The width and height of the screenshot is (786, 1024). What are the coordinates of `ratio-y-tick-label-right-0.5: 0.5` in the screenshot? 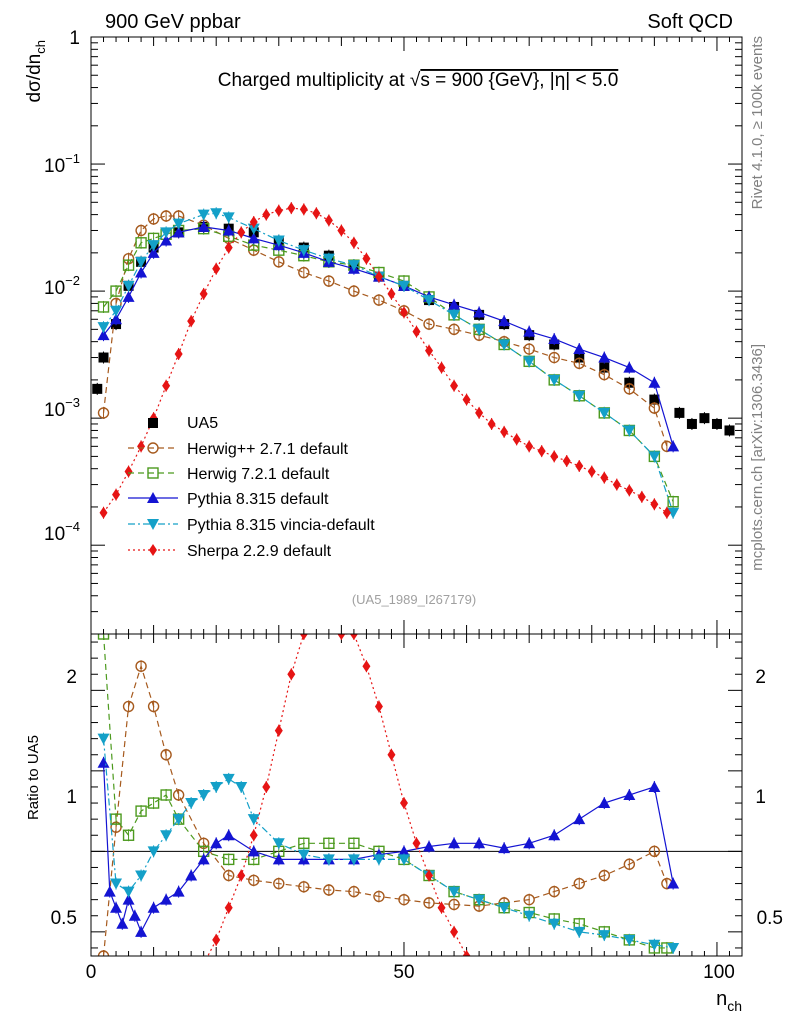 It's located at (770, 918).